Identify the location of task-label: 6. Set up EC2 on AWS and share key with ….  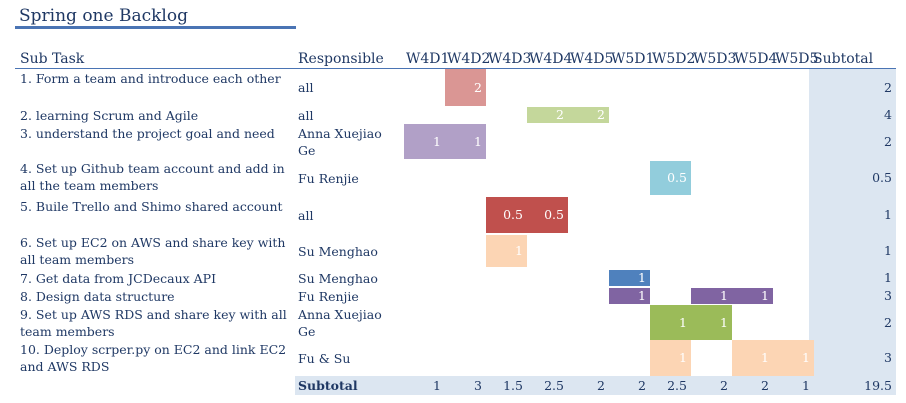
(153, 251).